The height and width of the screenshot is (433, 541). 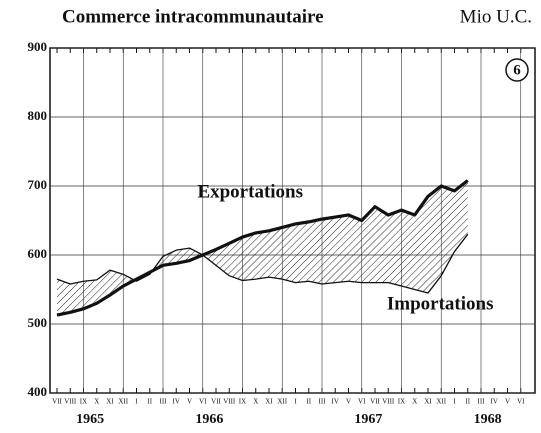 What do you see at coordinates (193, 16) in the screenshot?
I see `chart-title: Commerce intracommunautaire` at bounding box center [193, 16].